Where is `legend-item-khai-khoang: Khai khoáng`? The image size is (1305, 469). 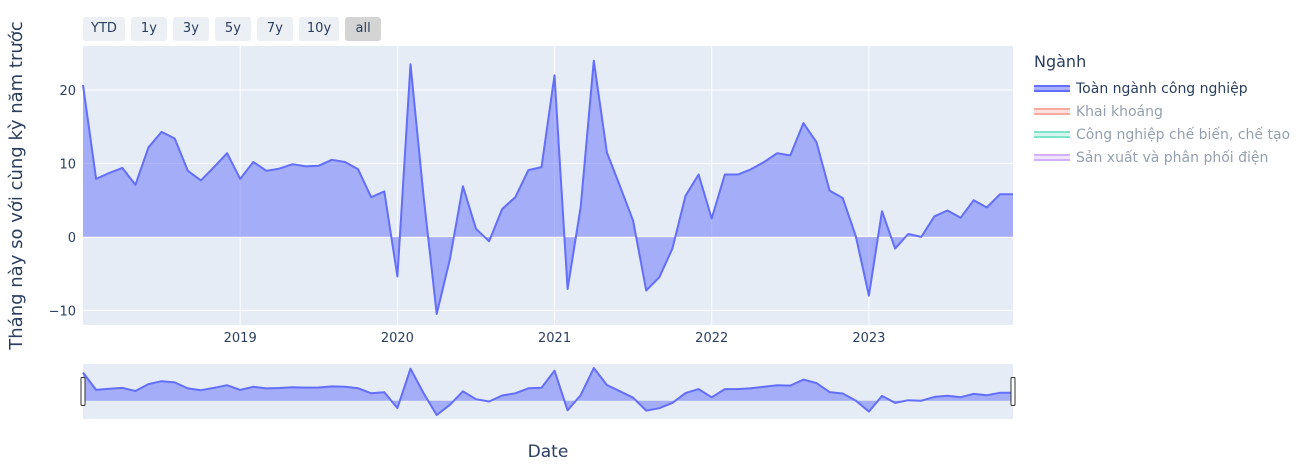
legend-item-khai-khoang: Khai khoáng is located at coordinates (1162, 111).